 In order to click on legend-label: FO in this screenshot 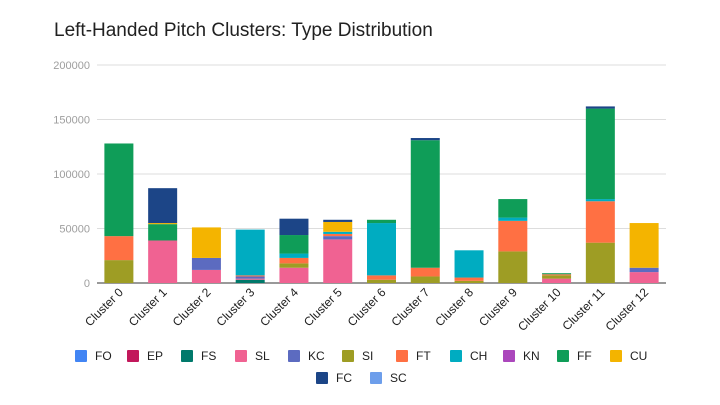, I will do `click(103, 356)`.